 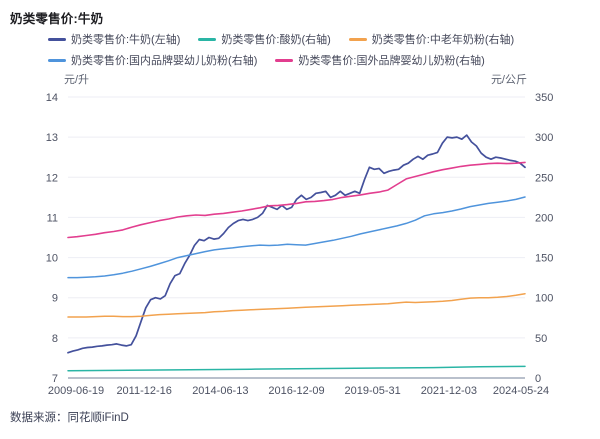 What do you see at coordinates (544, 299) in the screenshot?
I see `right-axis-tick-label: 100` at bounding box center [544, 299].